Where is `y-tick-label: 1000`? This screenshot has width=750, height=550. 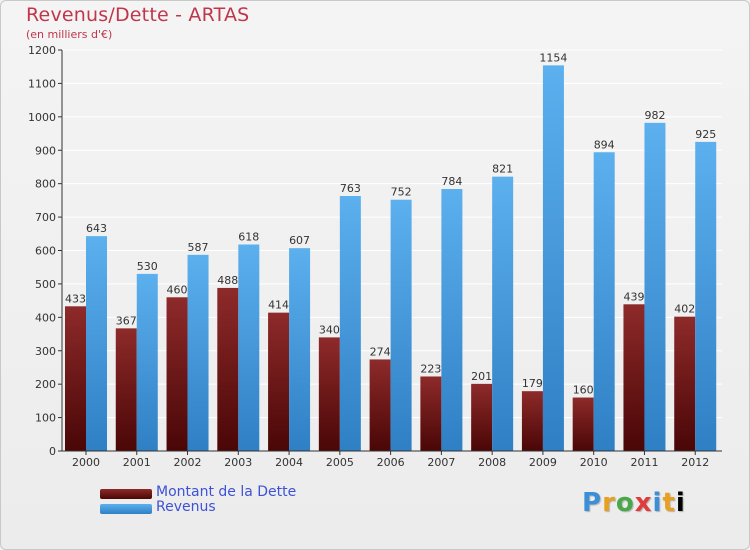
y-tick-label: 1000 is located at coordinates (42, 117).